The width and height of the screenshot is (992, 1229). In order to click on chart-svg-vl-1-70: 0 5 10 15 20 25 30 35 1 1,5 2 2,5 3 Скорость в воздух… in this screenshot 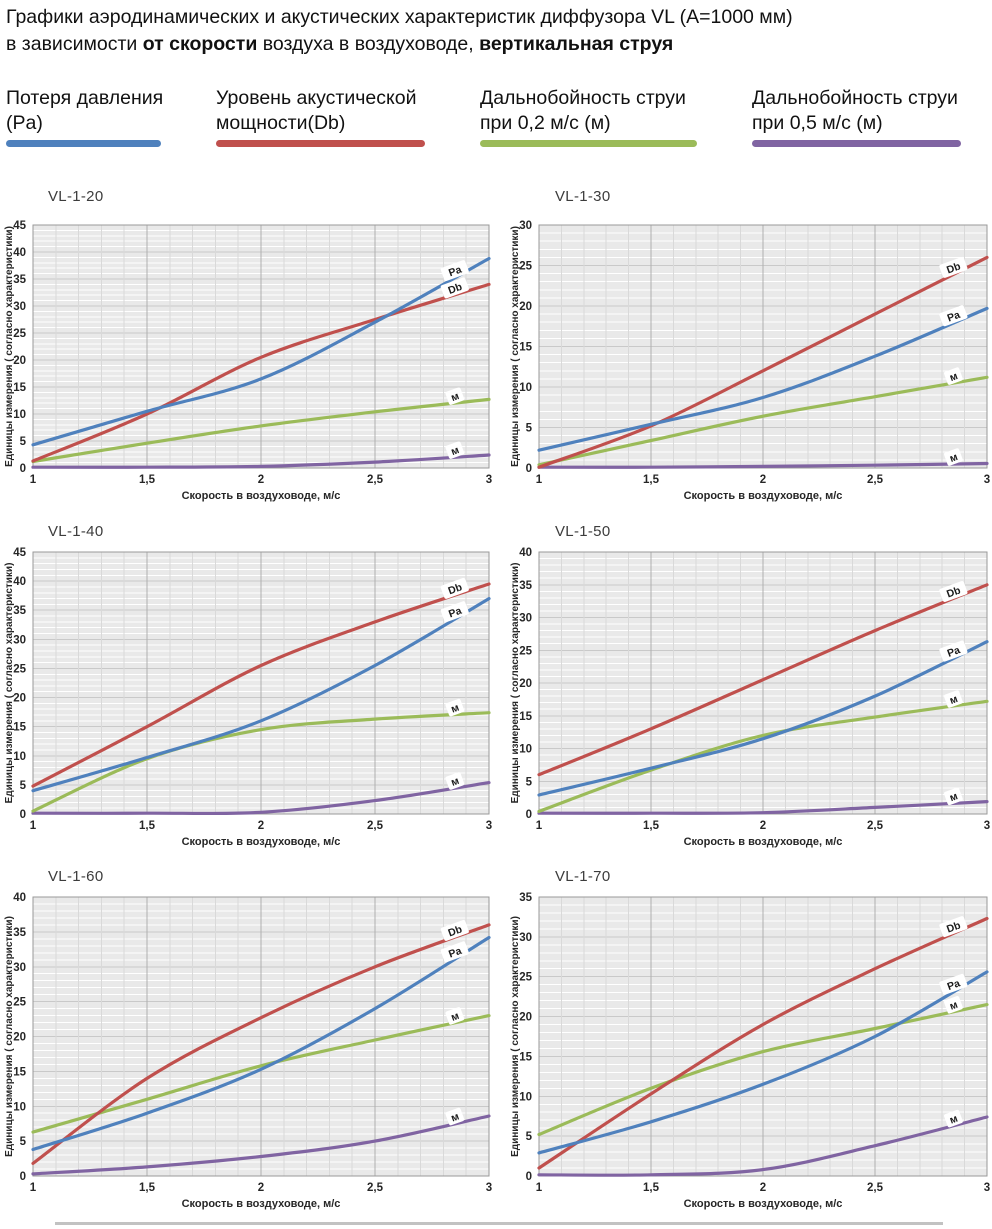, I will do `click(750, 1051)`.